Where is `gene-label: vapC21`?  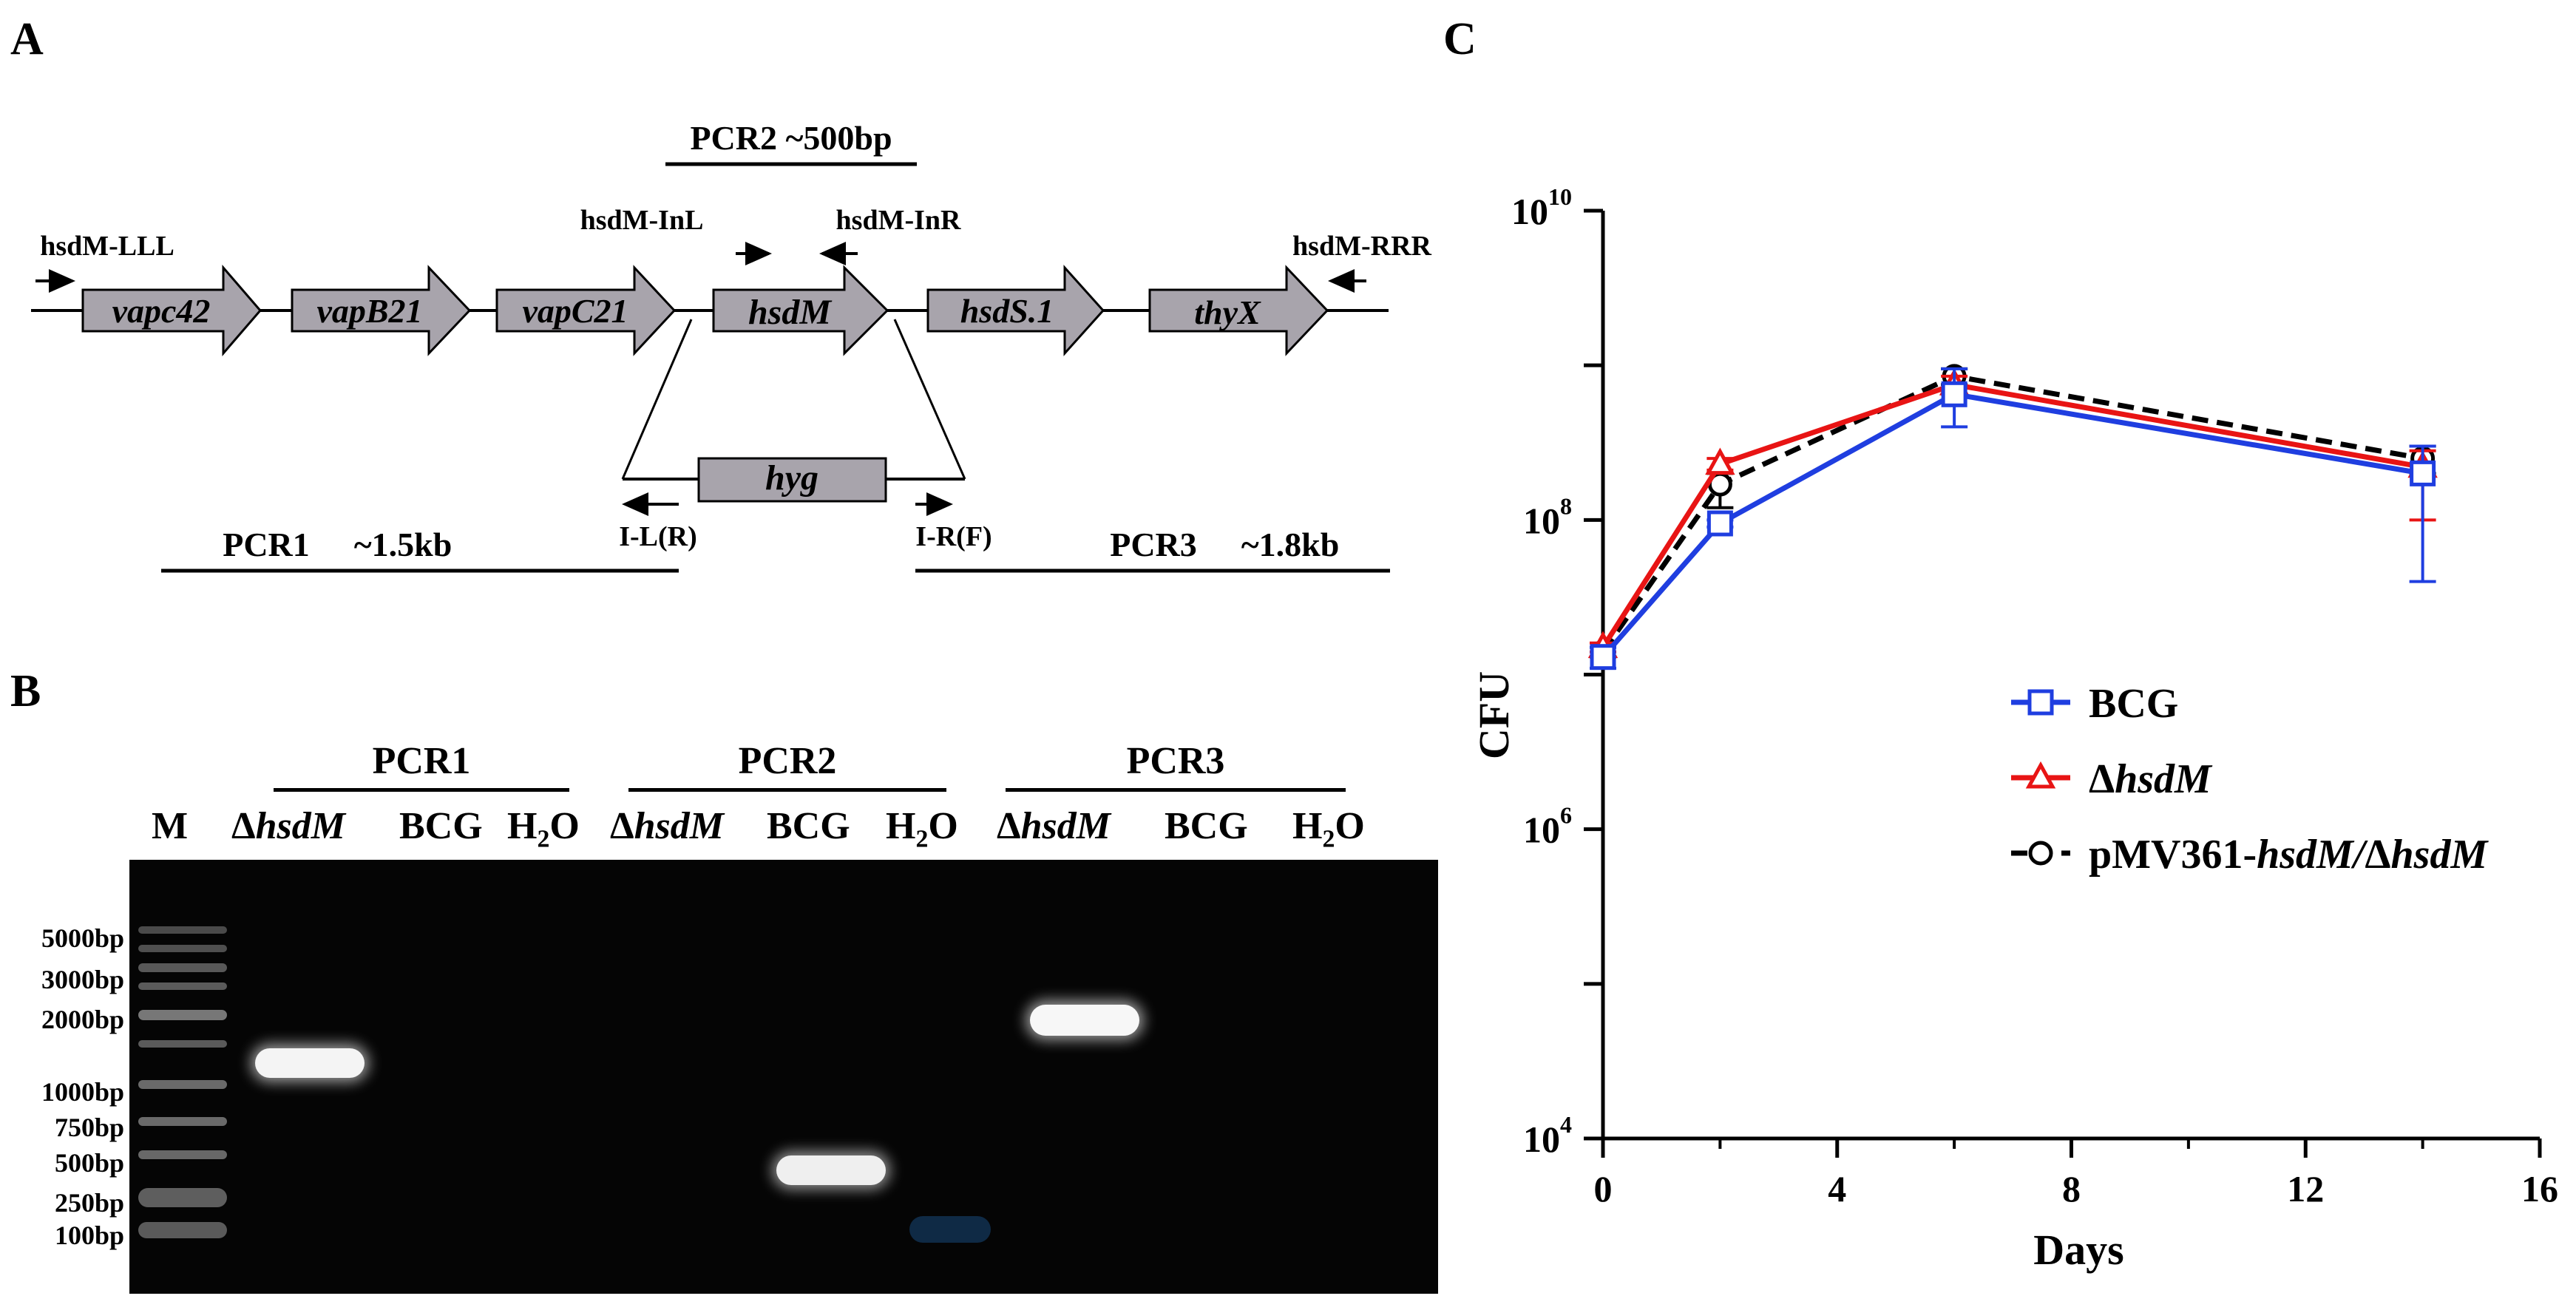 gene-label: vapC21 is located at coordinates (575, 311).